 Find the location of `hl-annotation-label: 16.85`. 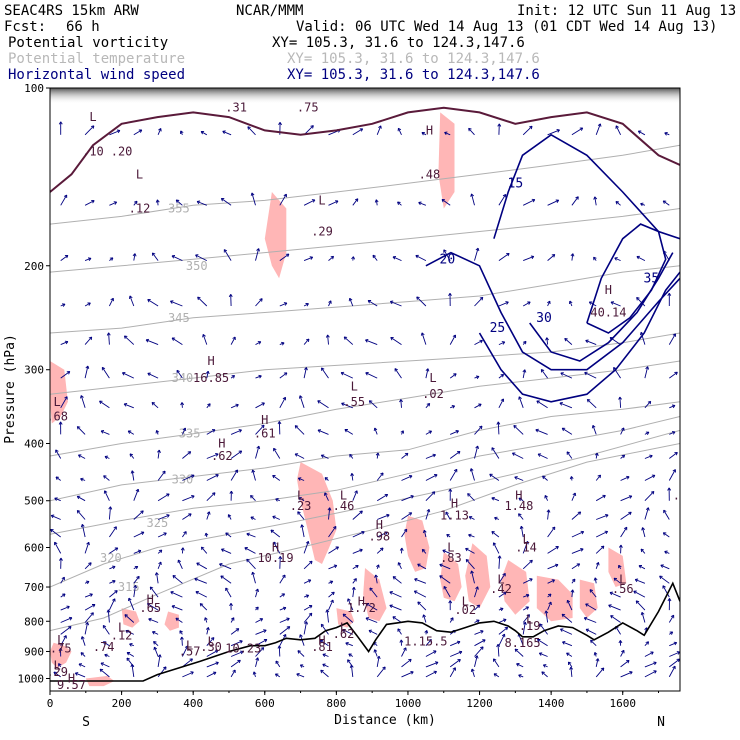

hl-annotation-label: 16.85 is located at coordinates (211, 378).